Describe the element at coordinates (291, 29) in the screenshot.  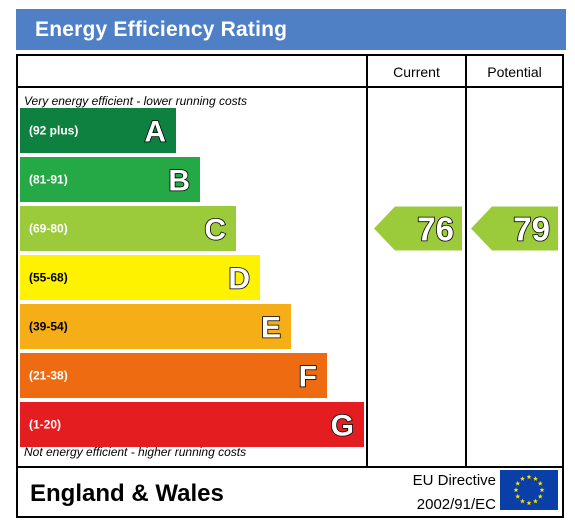
I see `title-bar: Energy Efficiency Rating` at that location.